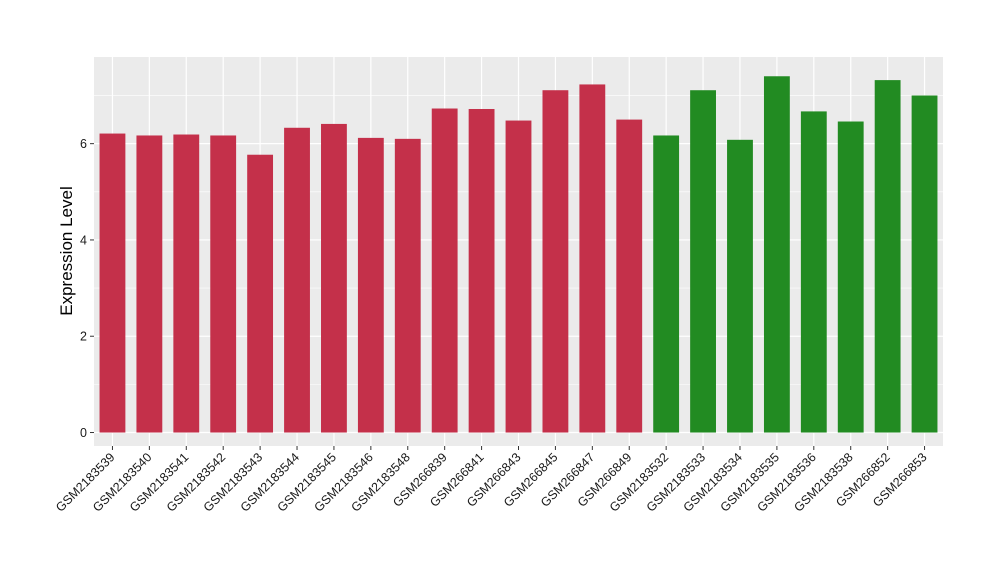 Image resolution: width=1000 pixels, height=580 pixels. What do you see at coordinates (481, 270) in the screenshot?
I see `bar-GSM266841` at bounding box center [481, 270].